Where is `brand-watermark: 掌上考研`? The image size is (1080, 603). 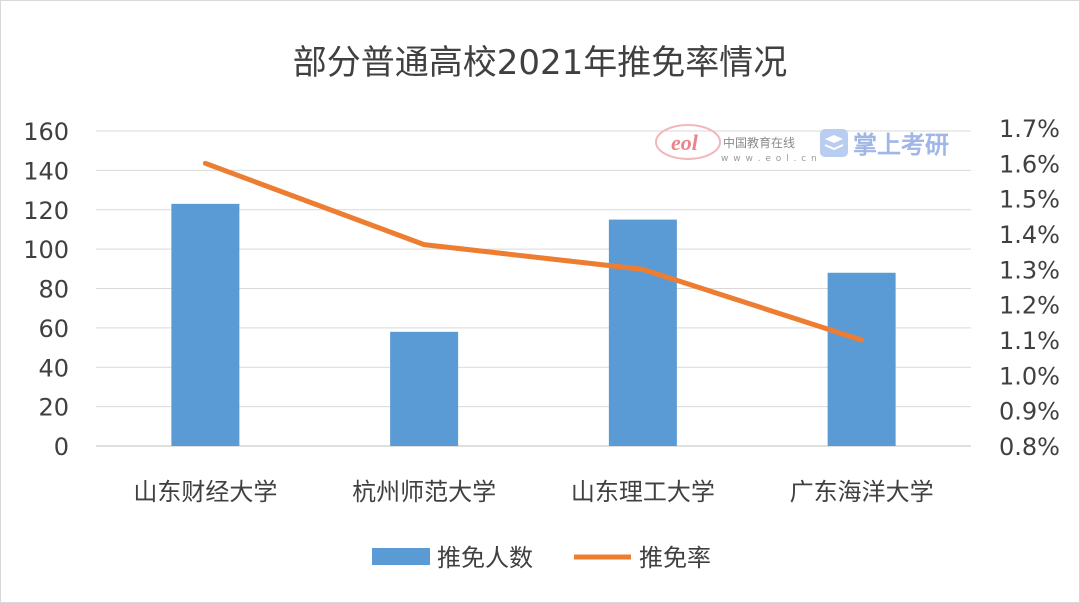 brand-watermark: 掌上考研 is located at coordinates (884, 144).